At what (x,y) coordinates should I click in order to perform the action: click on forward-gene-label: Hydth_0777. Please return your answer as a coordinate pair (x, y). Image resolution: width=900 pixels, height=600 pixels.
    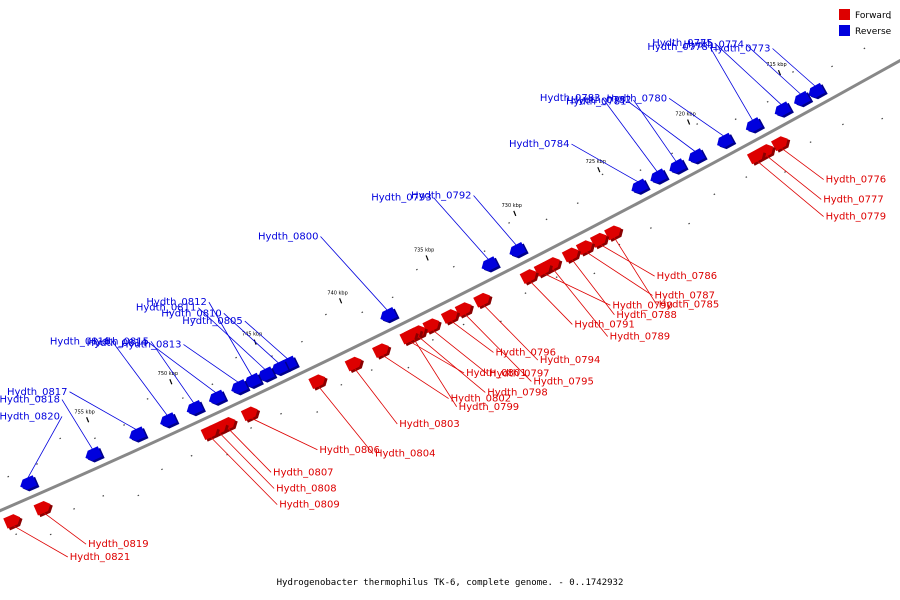
    Looking at the image, I should click on (853, 199).